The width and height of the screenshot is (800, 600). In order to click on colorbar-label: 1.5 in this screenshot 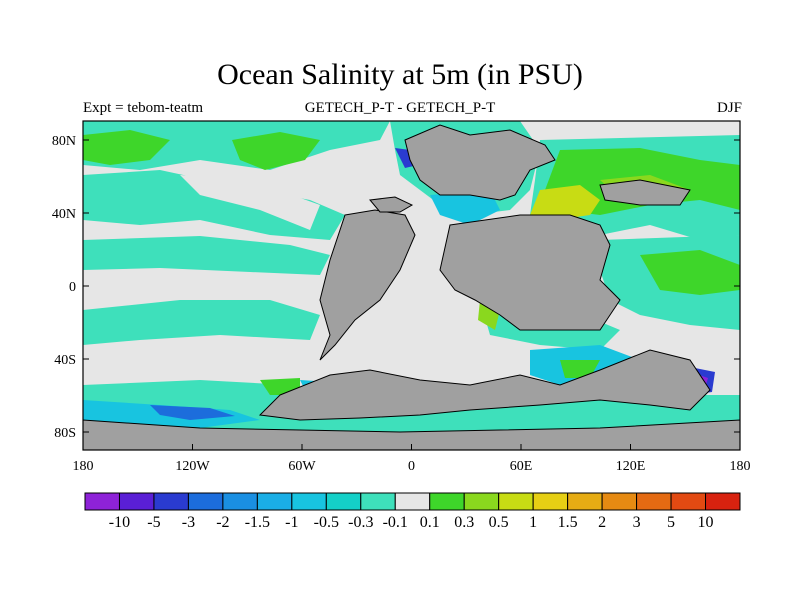, I will do `click(568, 522)`.